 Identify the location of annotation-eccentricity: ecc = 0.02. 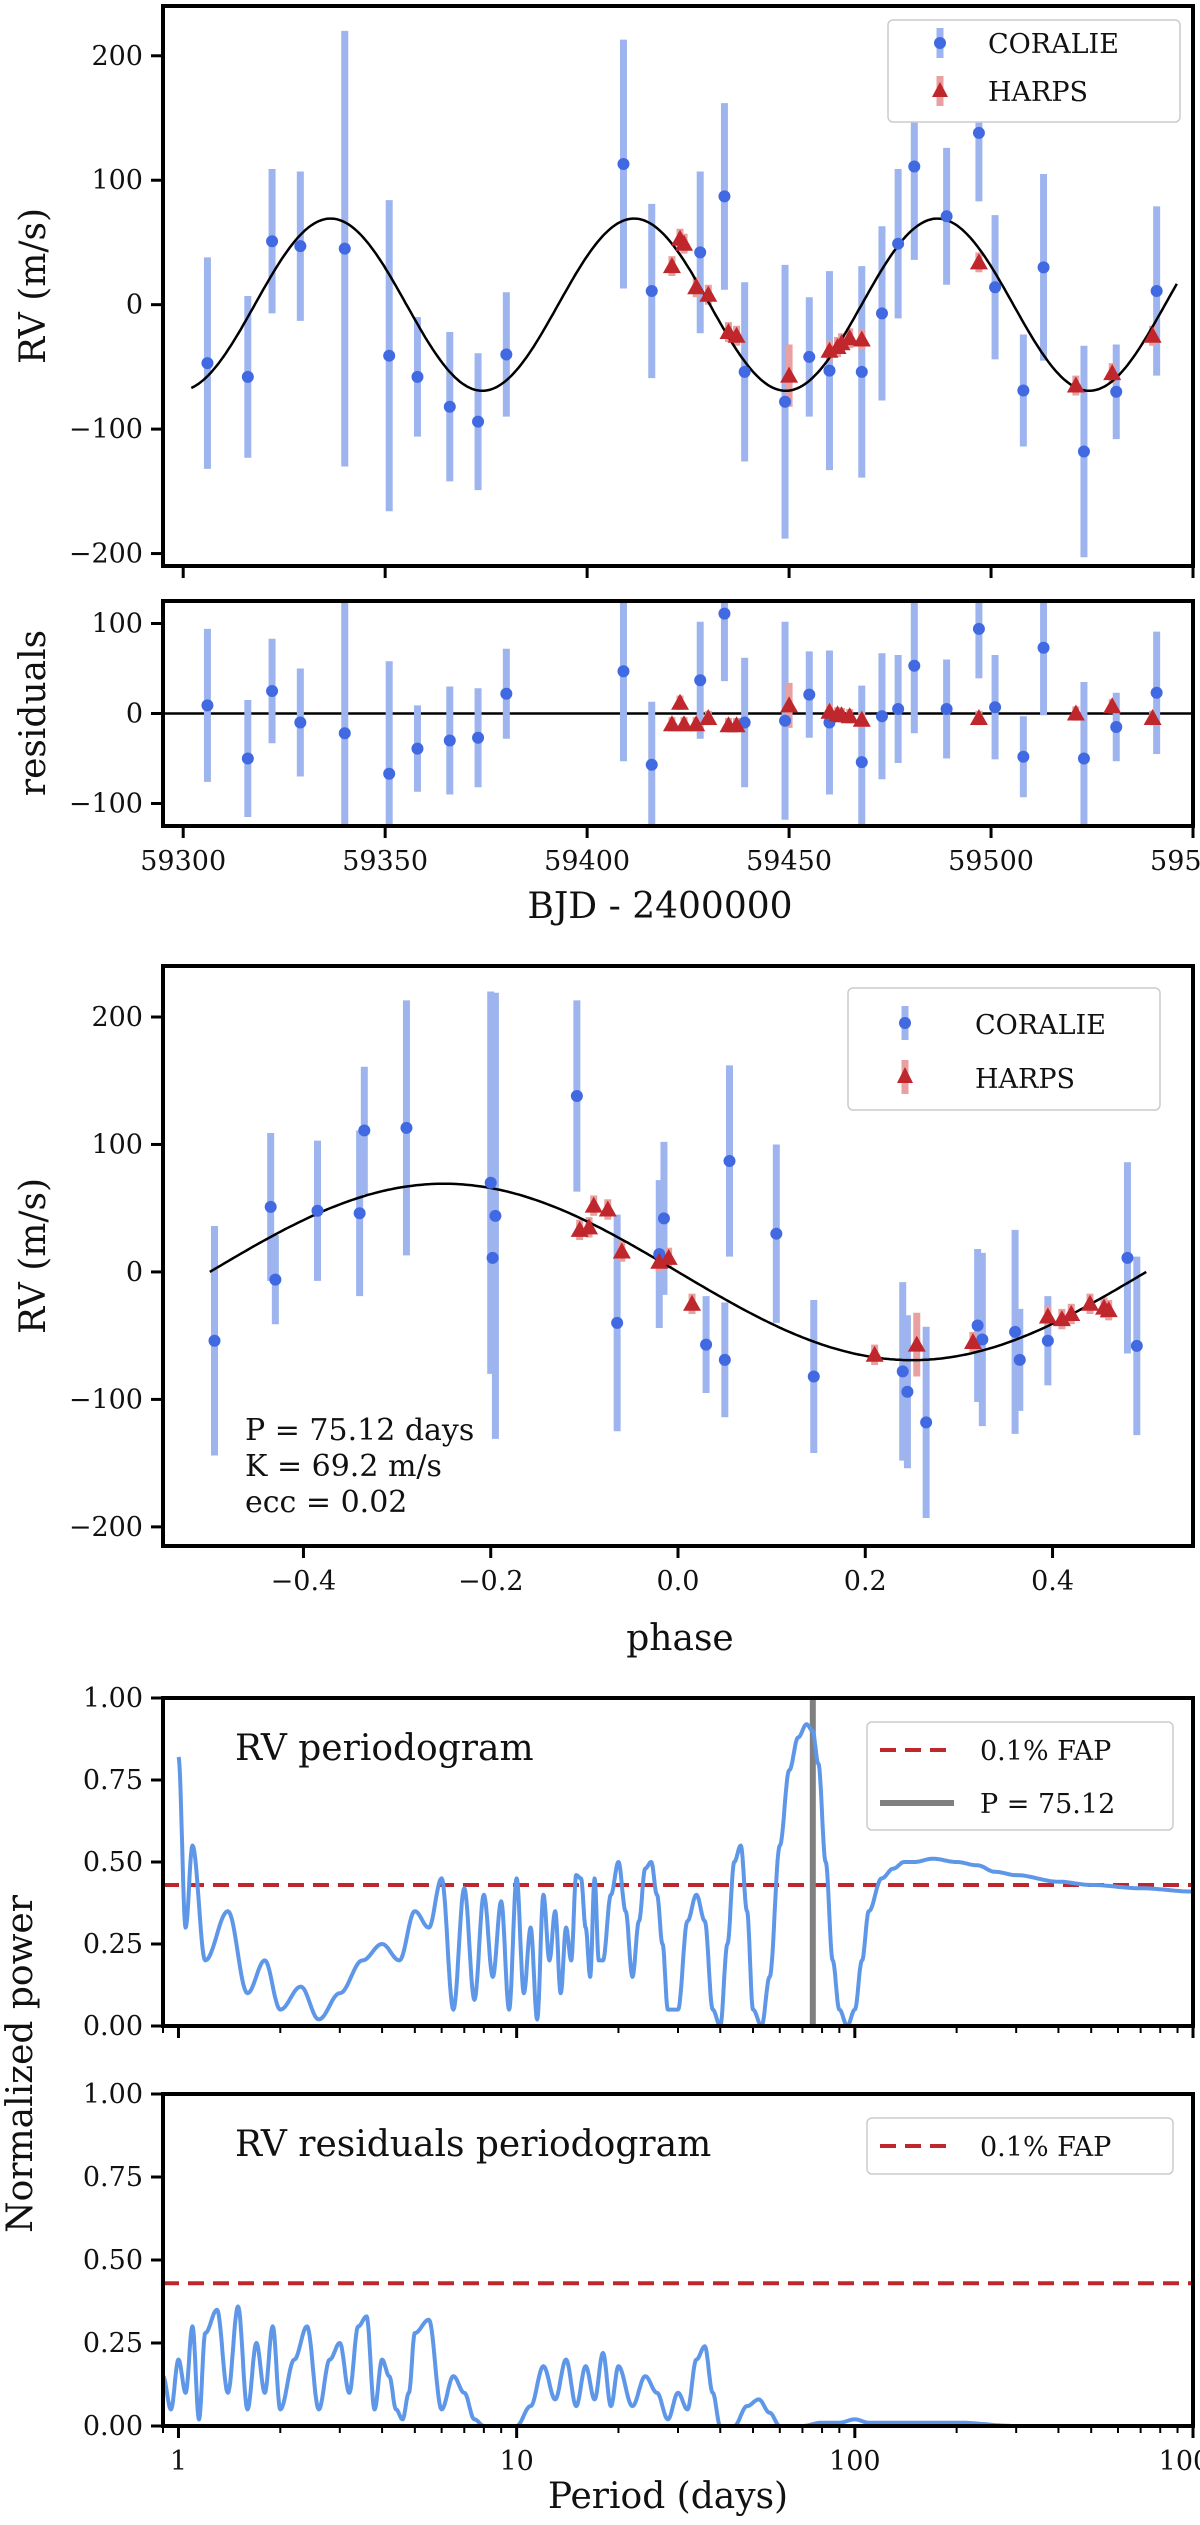
(326, 1502).